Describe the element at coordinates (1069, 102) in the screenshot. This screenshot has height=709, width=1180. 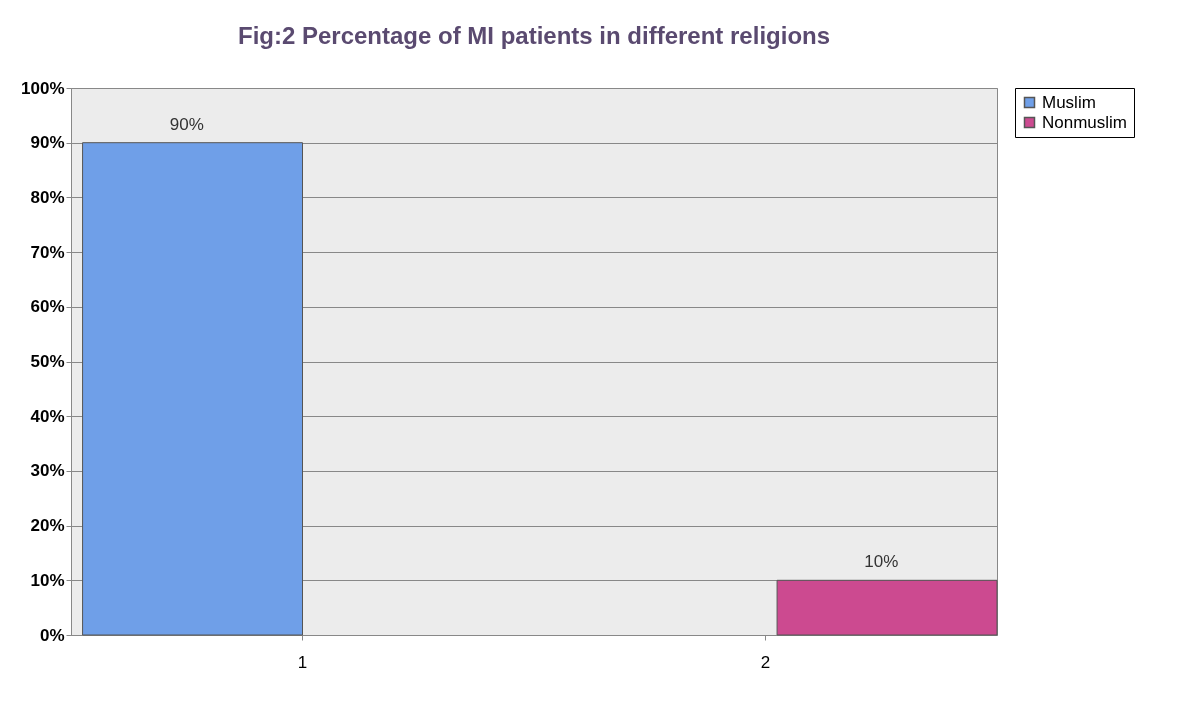
I see `legend-label: Muslim` at that location.